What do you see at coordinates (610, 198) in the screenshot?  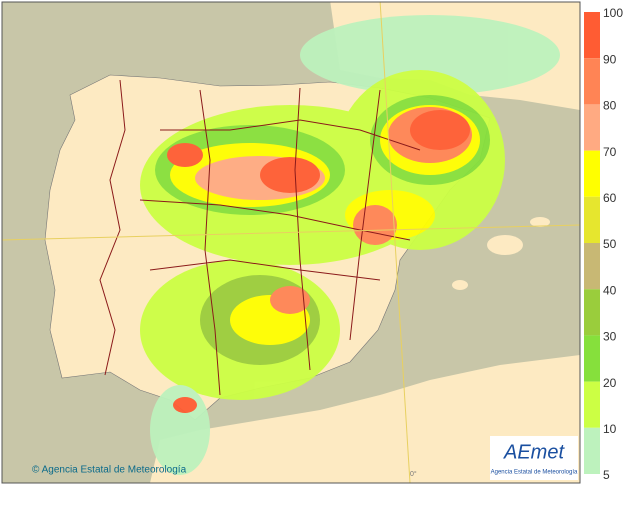 I see `legend-tick-label: 60` at bounding box center [610, 198].